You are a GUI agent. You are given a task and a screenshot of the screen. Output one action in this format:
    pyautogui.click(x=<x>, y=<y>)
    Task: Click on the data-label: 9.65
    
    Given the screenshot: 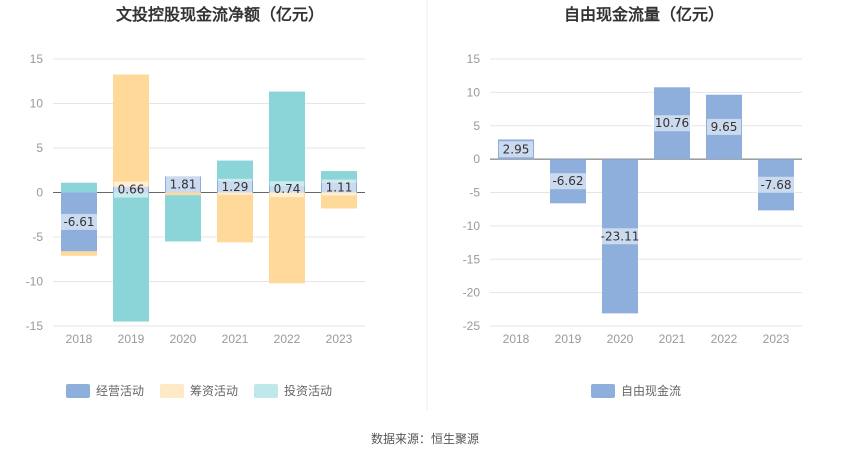 What is the action you would take?
    pyautogui.click(x=724, y=127)
    